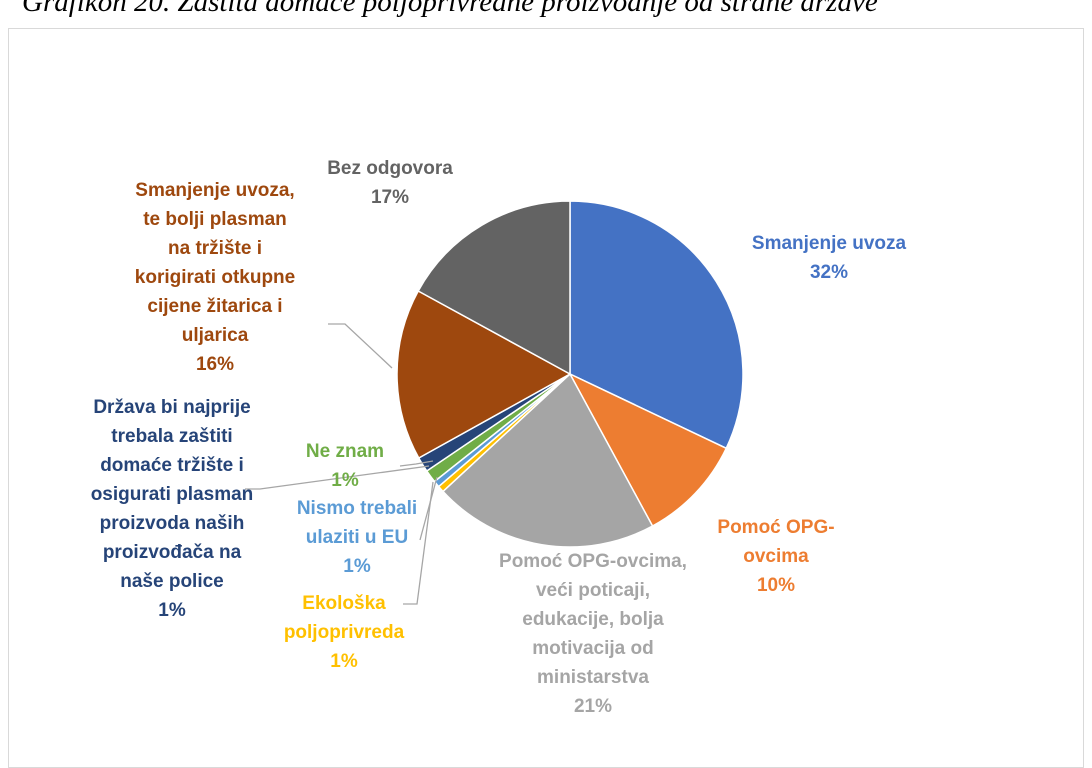 This screenshot has width=1092, height=768. What do you see at coordinates (829, 272) in the screenshot?
I see `slice-percent: 32%` at bounding box center [829, 272].